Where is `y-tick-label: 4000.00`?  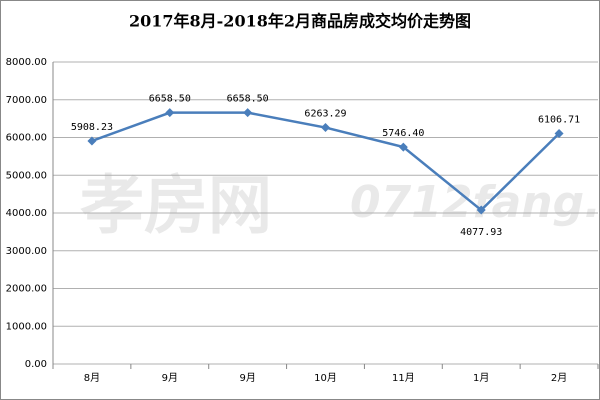 y-tick-label: 4000.00 is located at coordinates (26, 213).